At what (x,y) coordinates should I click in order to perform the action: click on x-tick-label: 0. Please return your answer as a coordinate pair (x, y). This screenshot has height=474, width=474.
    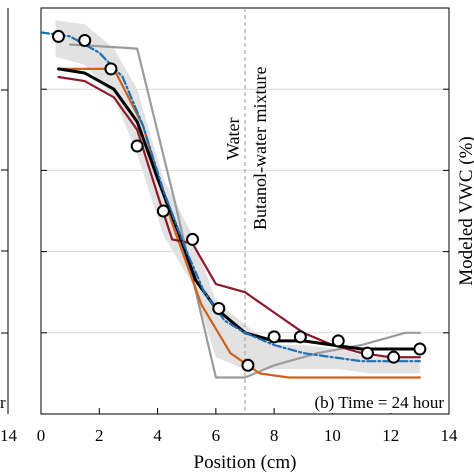
    Looking at the image, I should click on (41, 435).